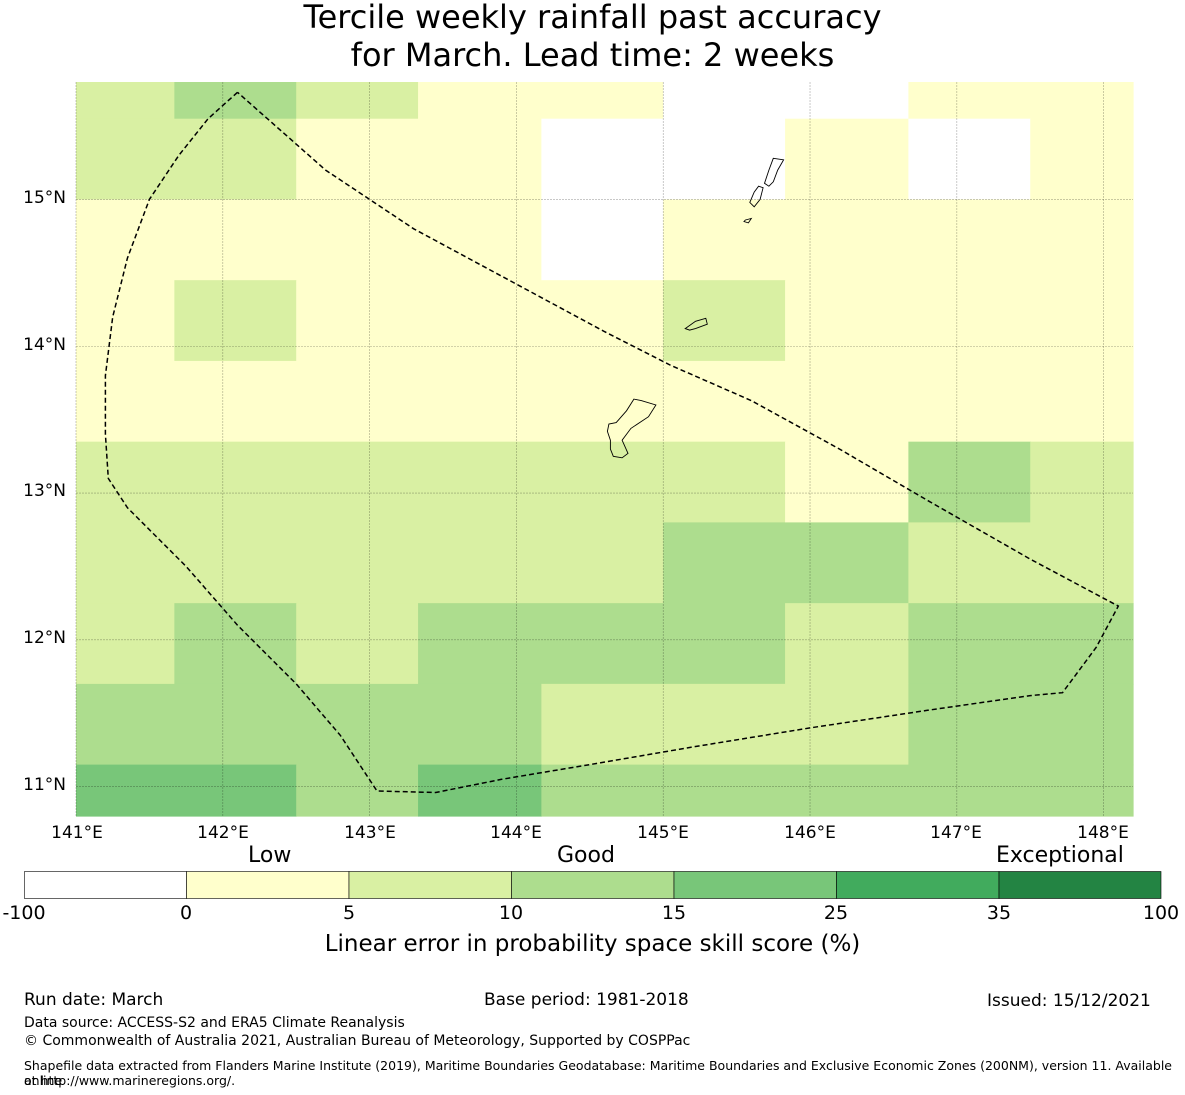 The height and width of the screenshot is (1095, 1185). What do you see at coordinates (44, 491) in the screenshot?
I see `lat-tick-13n: 13°N` at bounding box center [44, 491].